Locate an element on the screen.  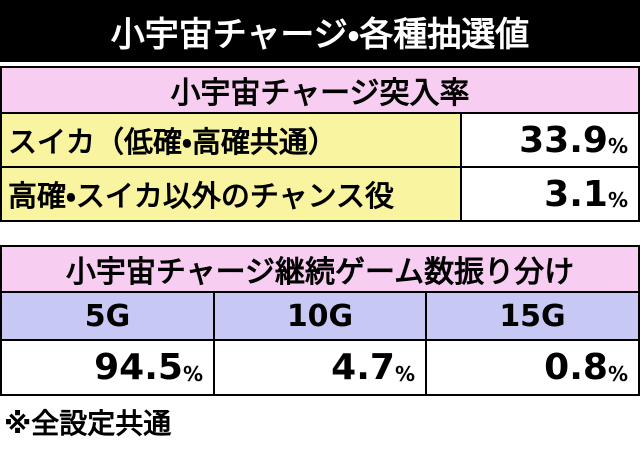
table2-header: 小宇宙チャージ継続ゲーム数振り分け is located at coordinates (320, 269).